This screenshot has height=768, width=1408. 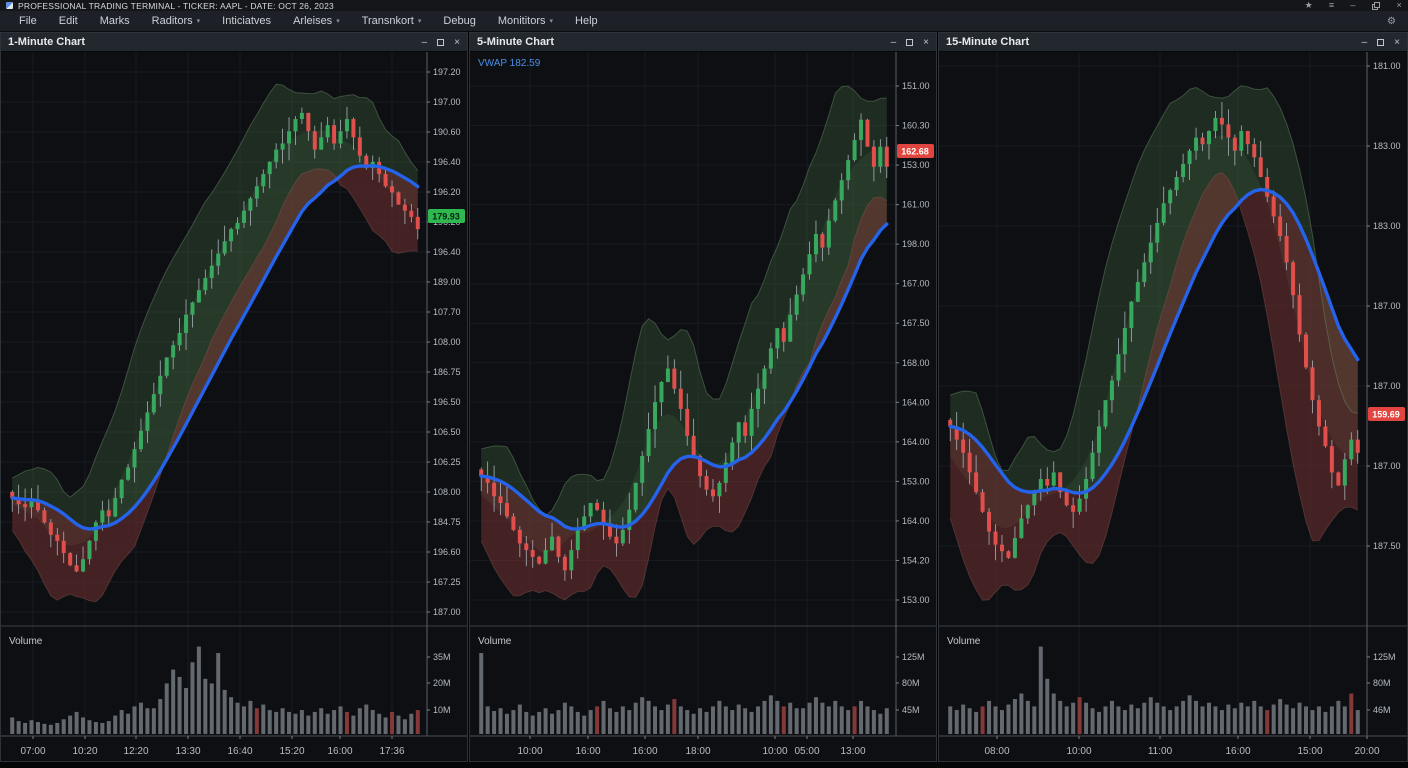 What do you see at coordinates (28, 21) in the screenshot?
I see `menu-item-file: File` at bounding box center [28, 21].